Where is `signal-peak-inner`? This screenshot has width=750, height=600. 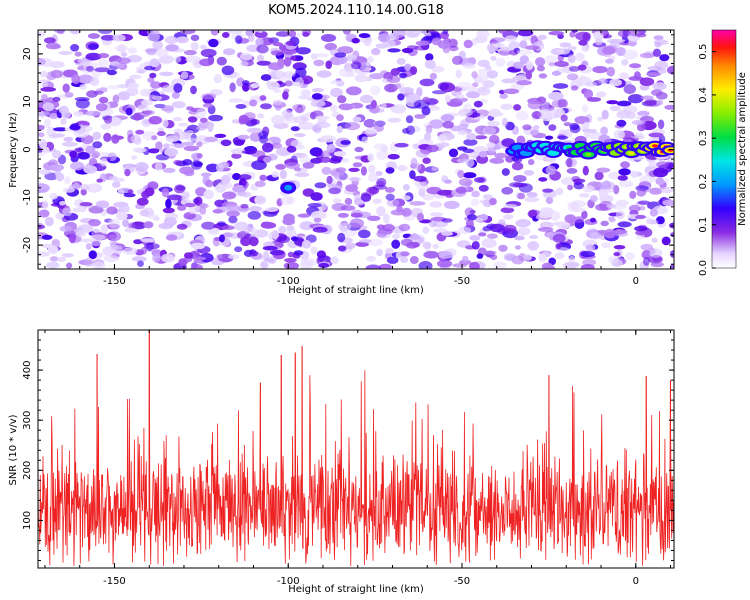 signal-peak-inner is located at coordinates (288, 187).